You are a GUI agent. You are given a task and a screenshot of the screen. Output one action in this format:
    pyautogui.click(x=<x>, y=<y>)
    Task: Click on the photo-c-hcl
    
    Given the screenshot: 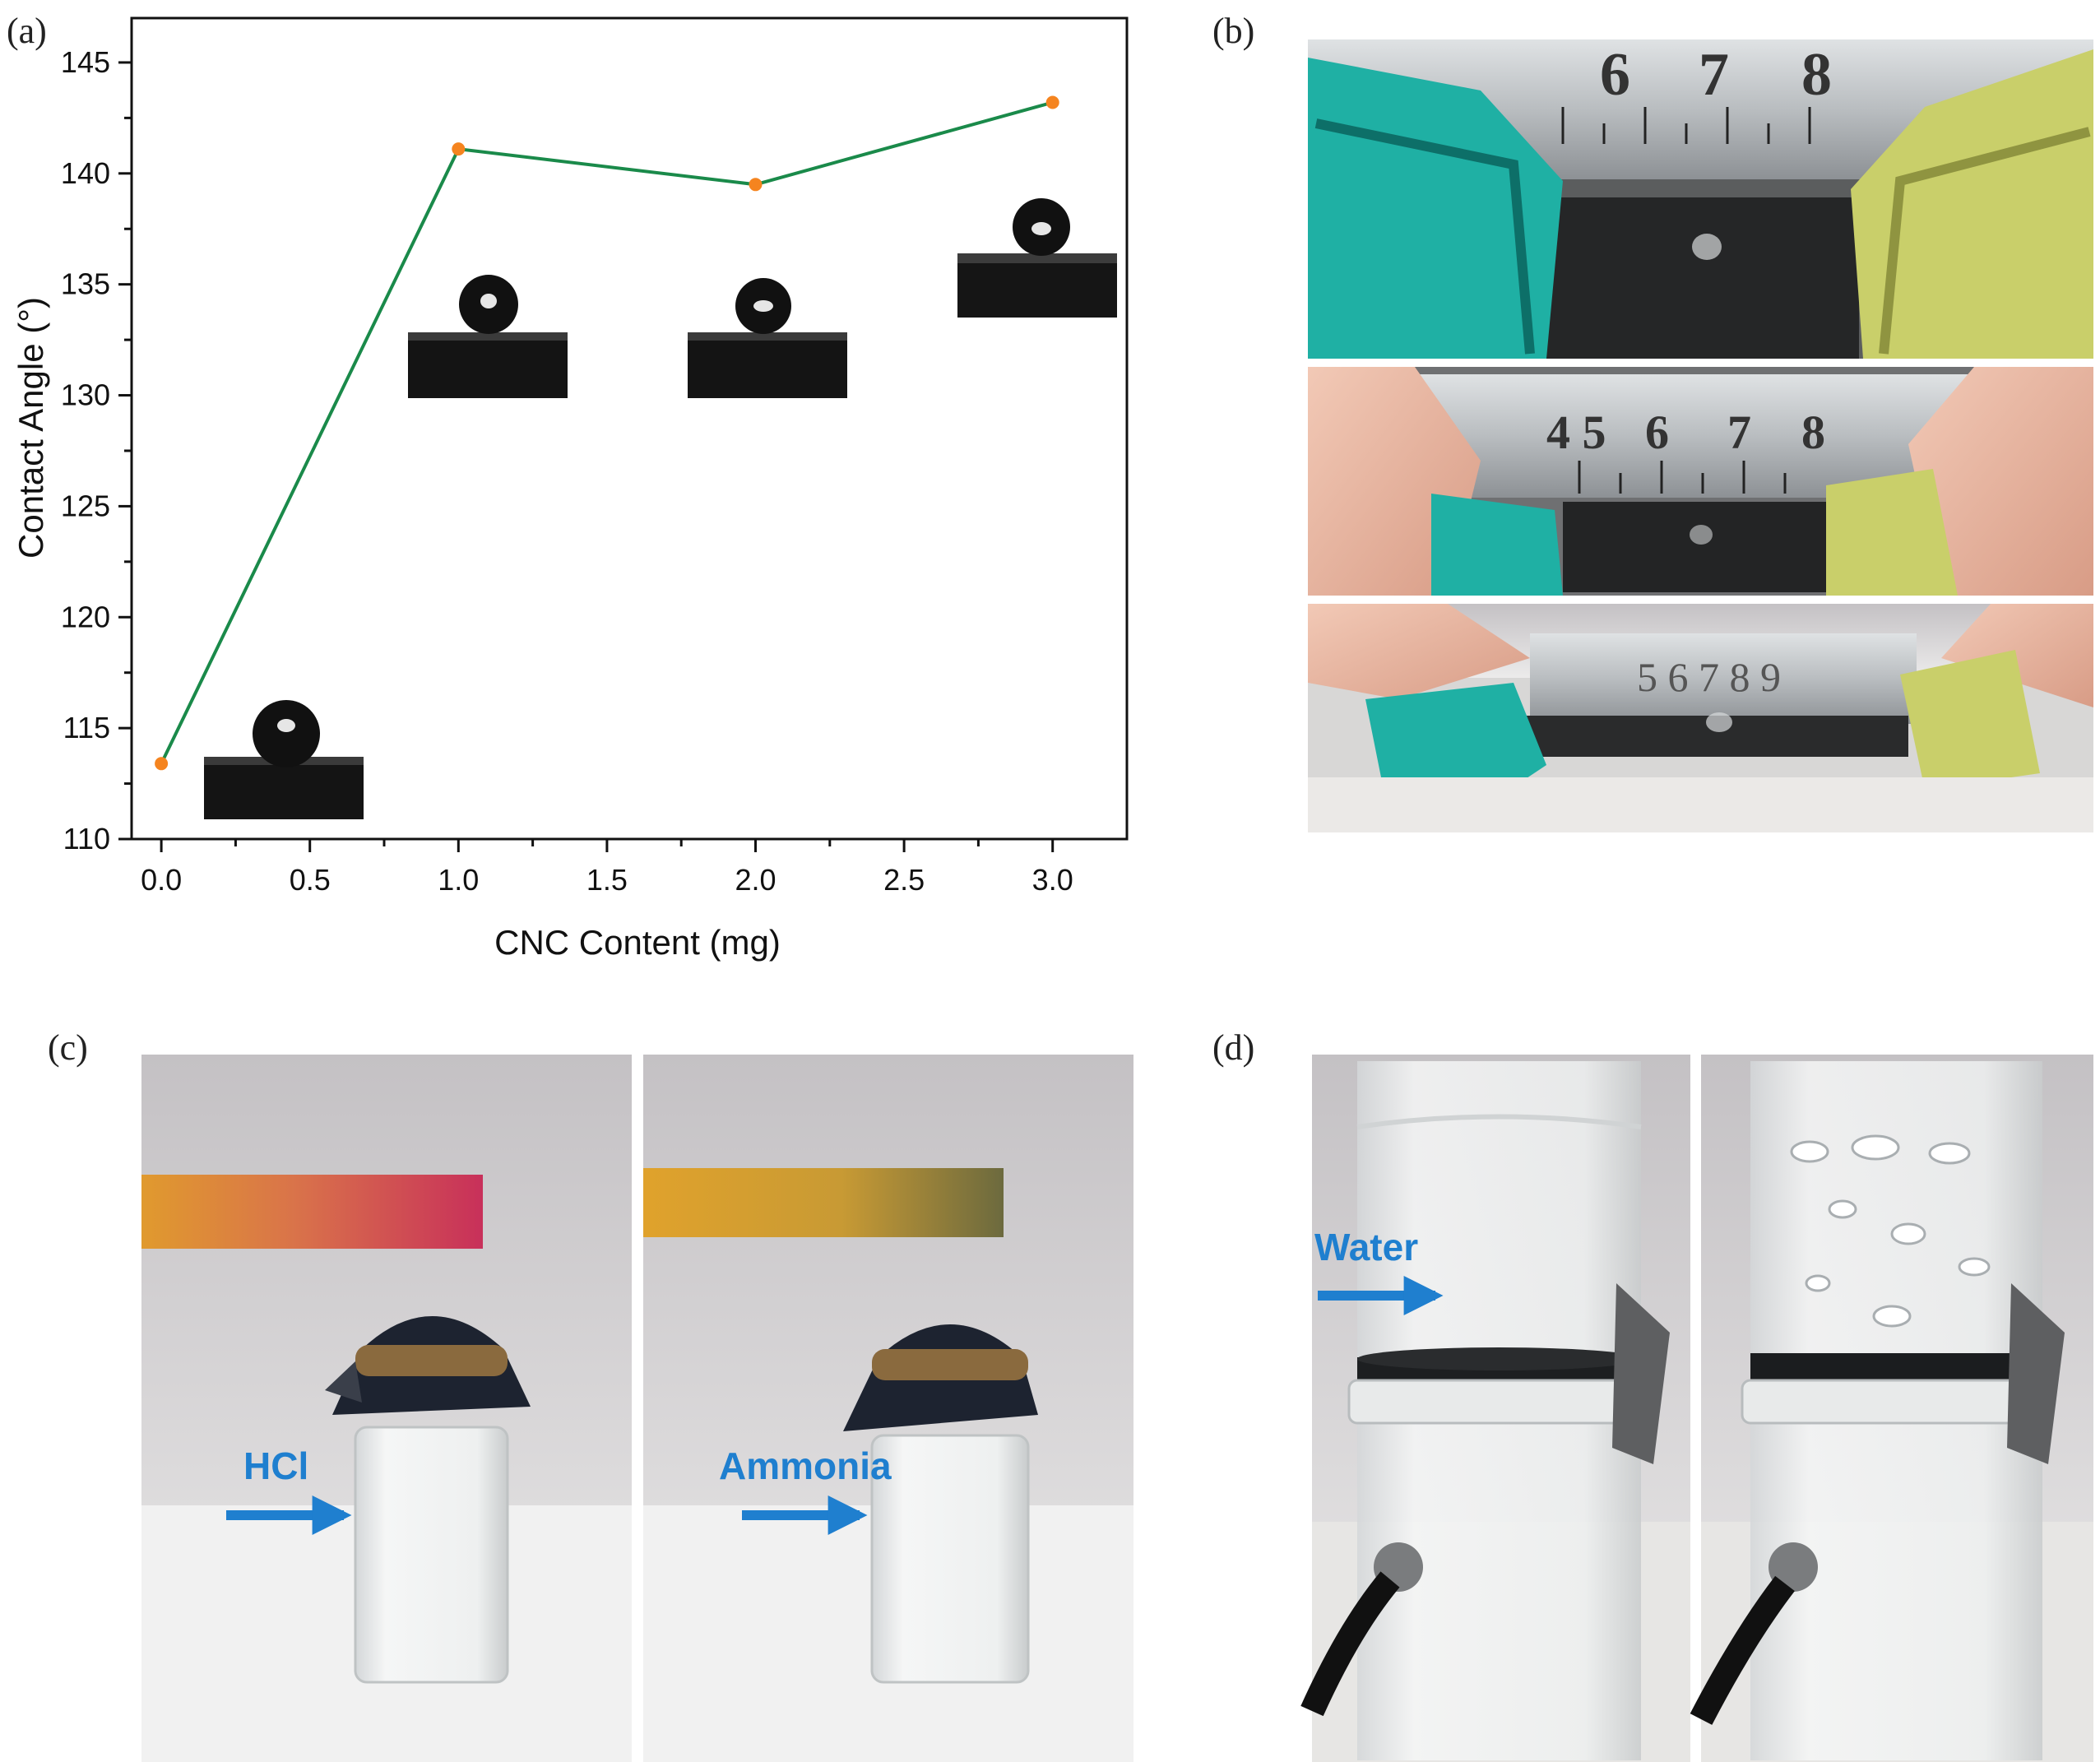 What is the action you would take?
    pyautogui.click(x=386, y=1408)
    